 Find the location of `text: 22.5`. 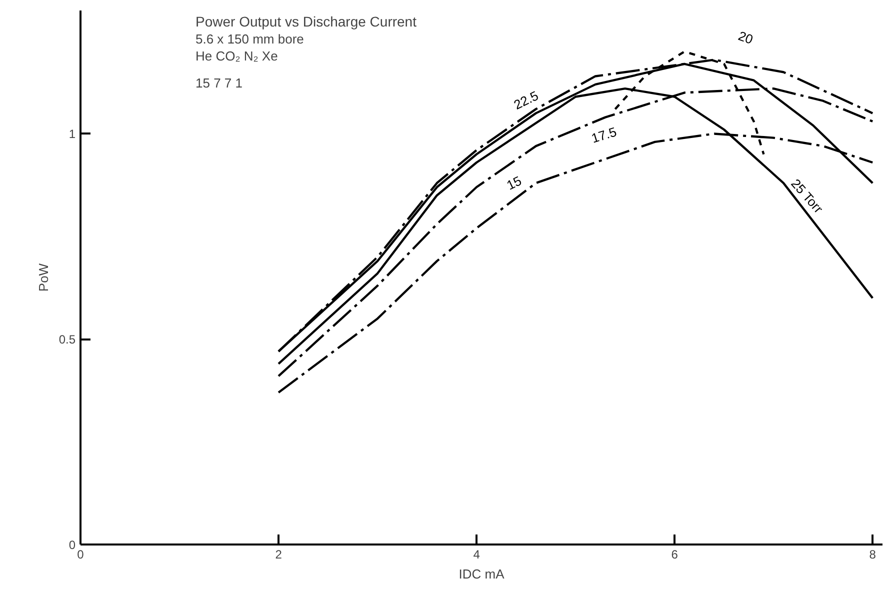

text: 22.5 is located at coordinates (526, 100).